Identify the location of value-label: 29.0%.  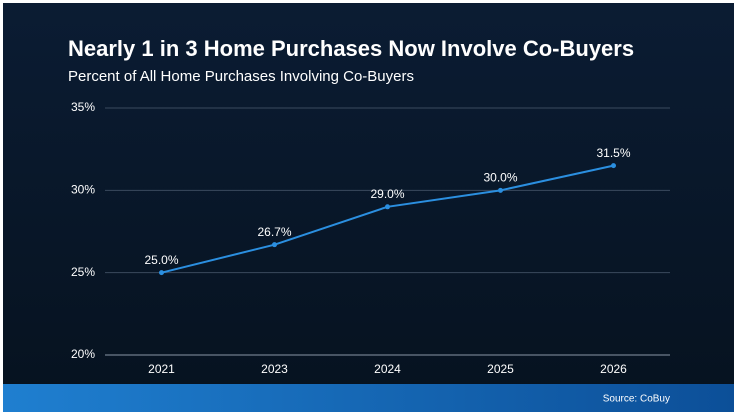
(387, 194).